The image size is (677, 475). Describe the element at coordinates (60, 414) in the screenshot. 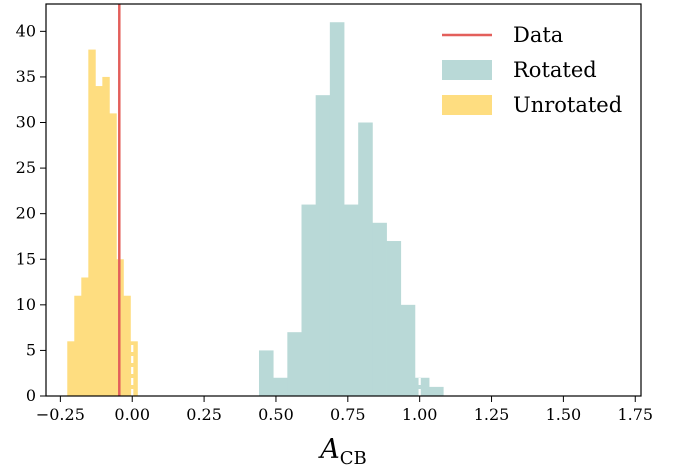

I see `x-tick-label-0: −0.25` at that location.